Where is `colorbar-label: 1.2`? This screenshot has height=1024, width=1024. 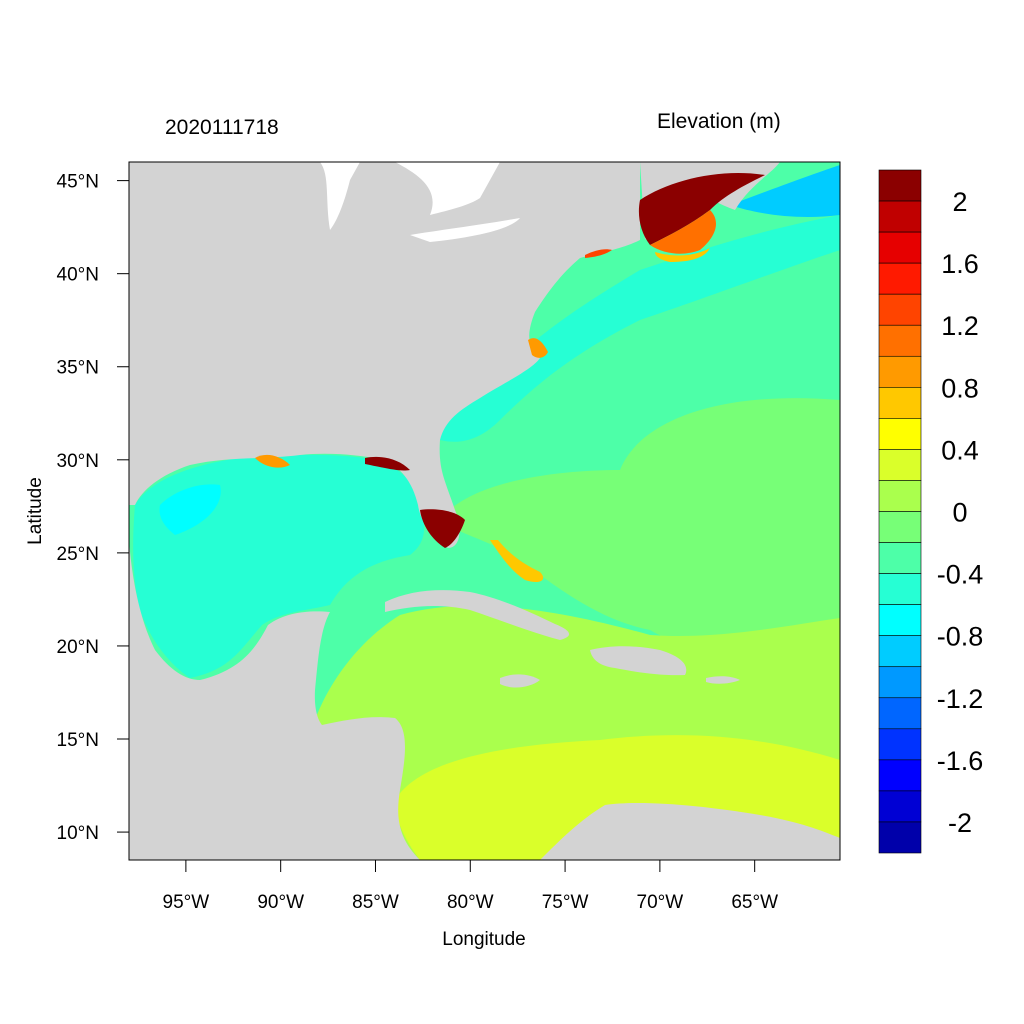 colorbar-label: 1.2 is located at coordinates (960, 326).